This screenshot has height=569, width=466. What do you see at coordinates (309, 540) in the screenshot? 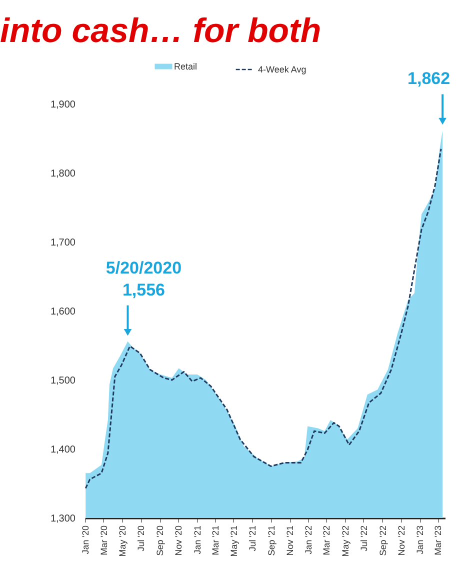
I see `x-tick-label: Jan '22` at bounding box center [309, 540].